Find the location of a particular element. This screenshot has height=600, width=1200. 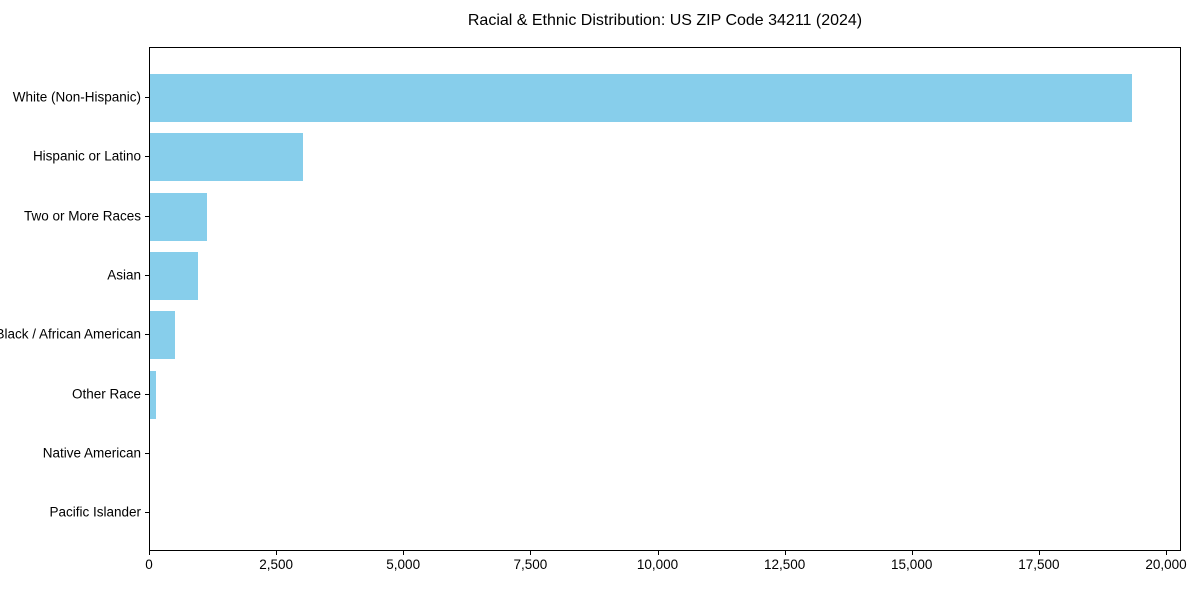

x-tick-label: 12,500 is located at coordinates (784, 564).